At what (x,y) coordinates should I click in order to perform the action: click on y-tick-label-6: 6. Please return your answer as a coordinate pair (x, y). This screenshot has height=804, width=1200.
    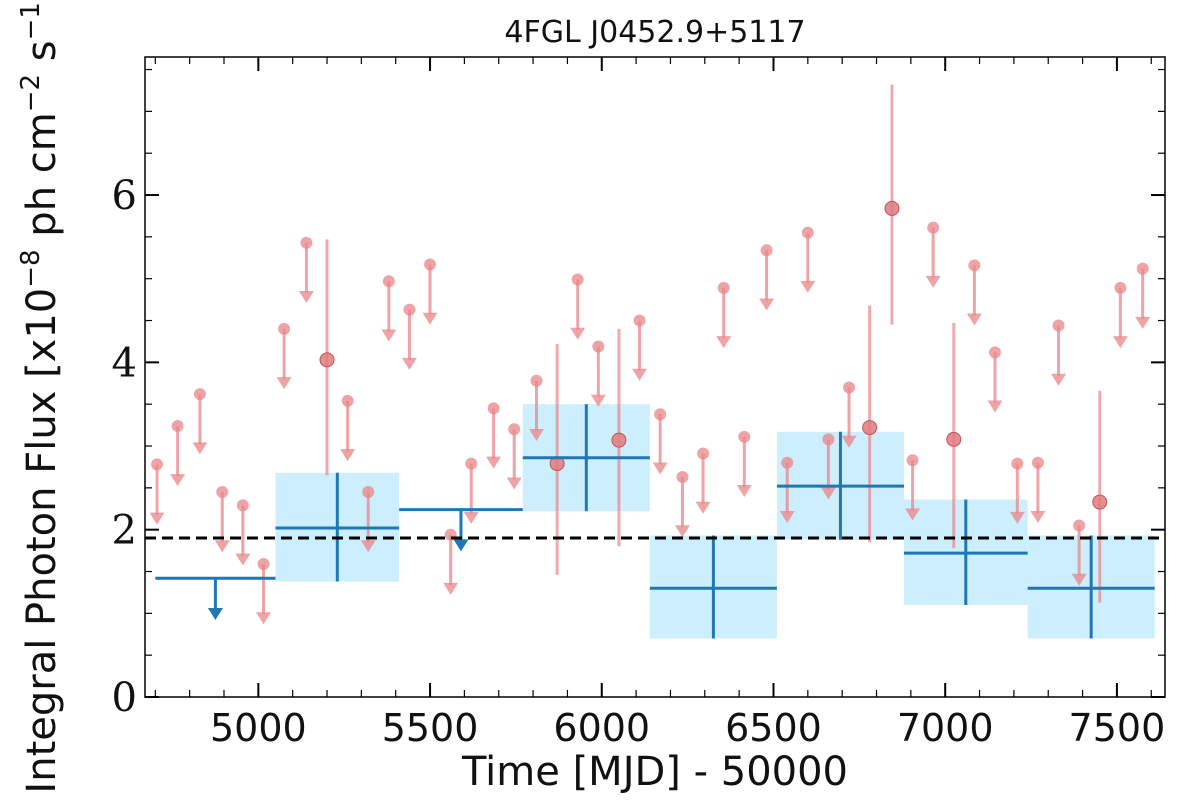
    Looking at the image, I should click on (124, 196).